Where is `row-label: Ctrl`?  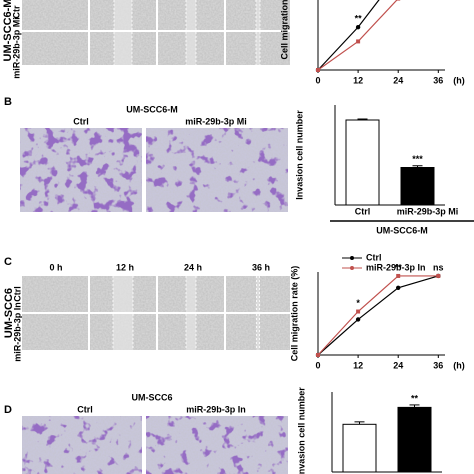 row-label: Ctrl is located at coordinates (17, 294).